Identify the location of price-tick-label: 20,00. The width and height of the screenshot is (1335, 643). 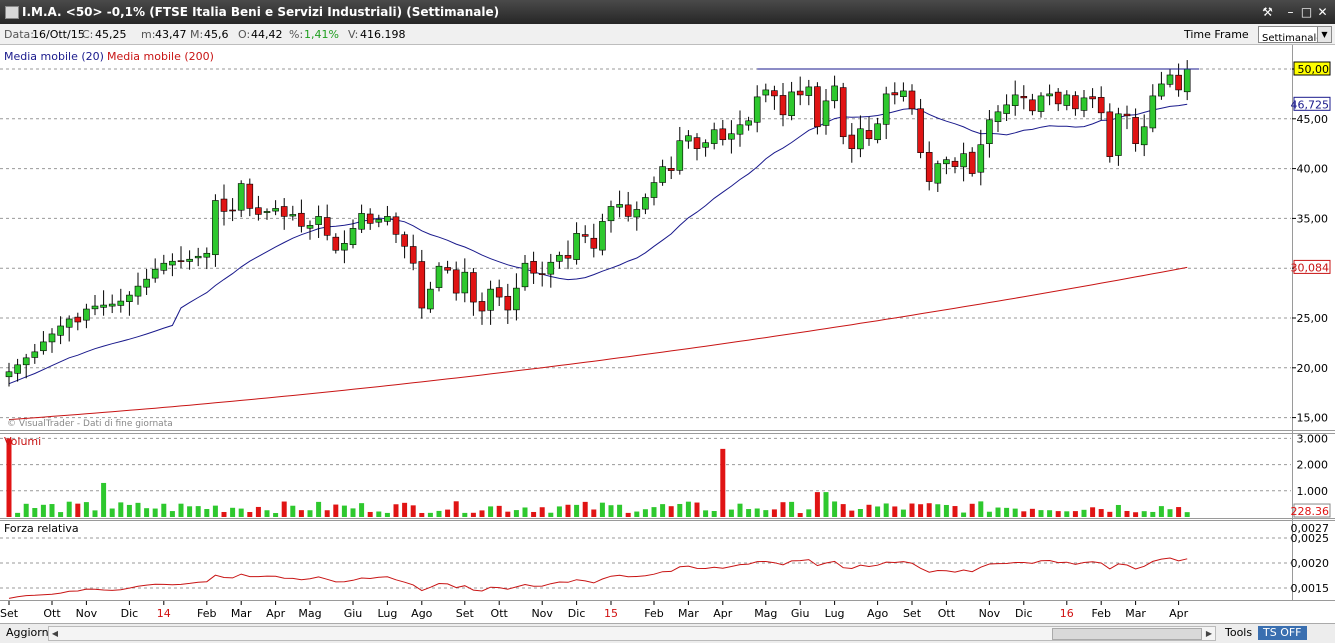
(1313, 368).